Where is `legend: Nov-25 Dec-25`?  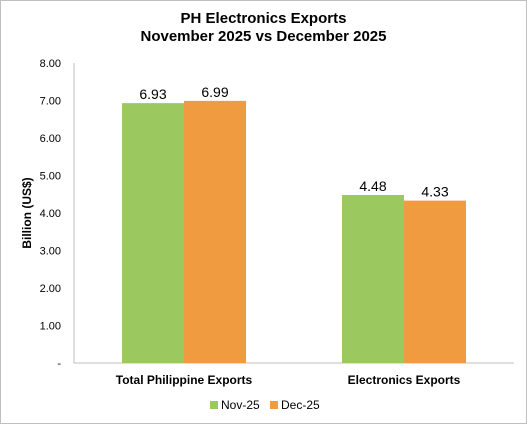
legend: Nov-25 Dec-25 is located at coordinates (265, 405).